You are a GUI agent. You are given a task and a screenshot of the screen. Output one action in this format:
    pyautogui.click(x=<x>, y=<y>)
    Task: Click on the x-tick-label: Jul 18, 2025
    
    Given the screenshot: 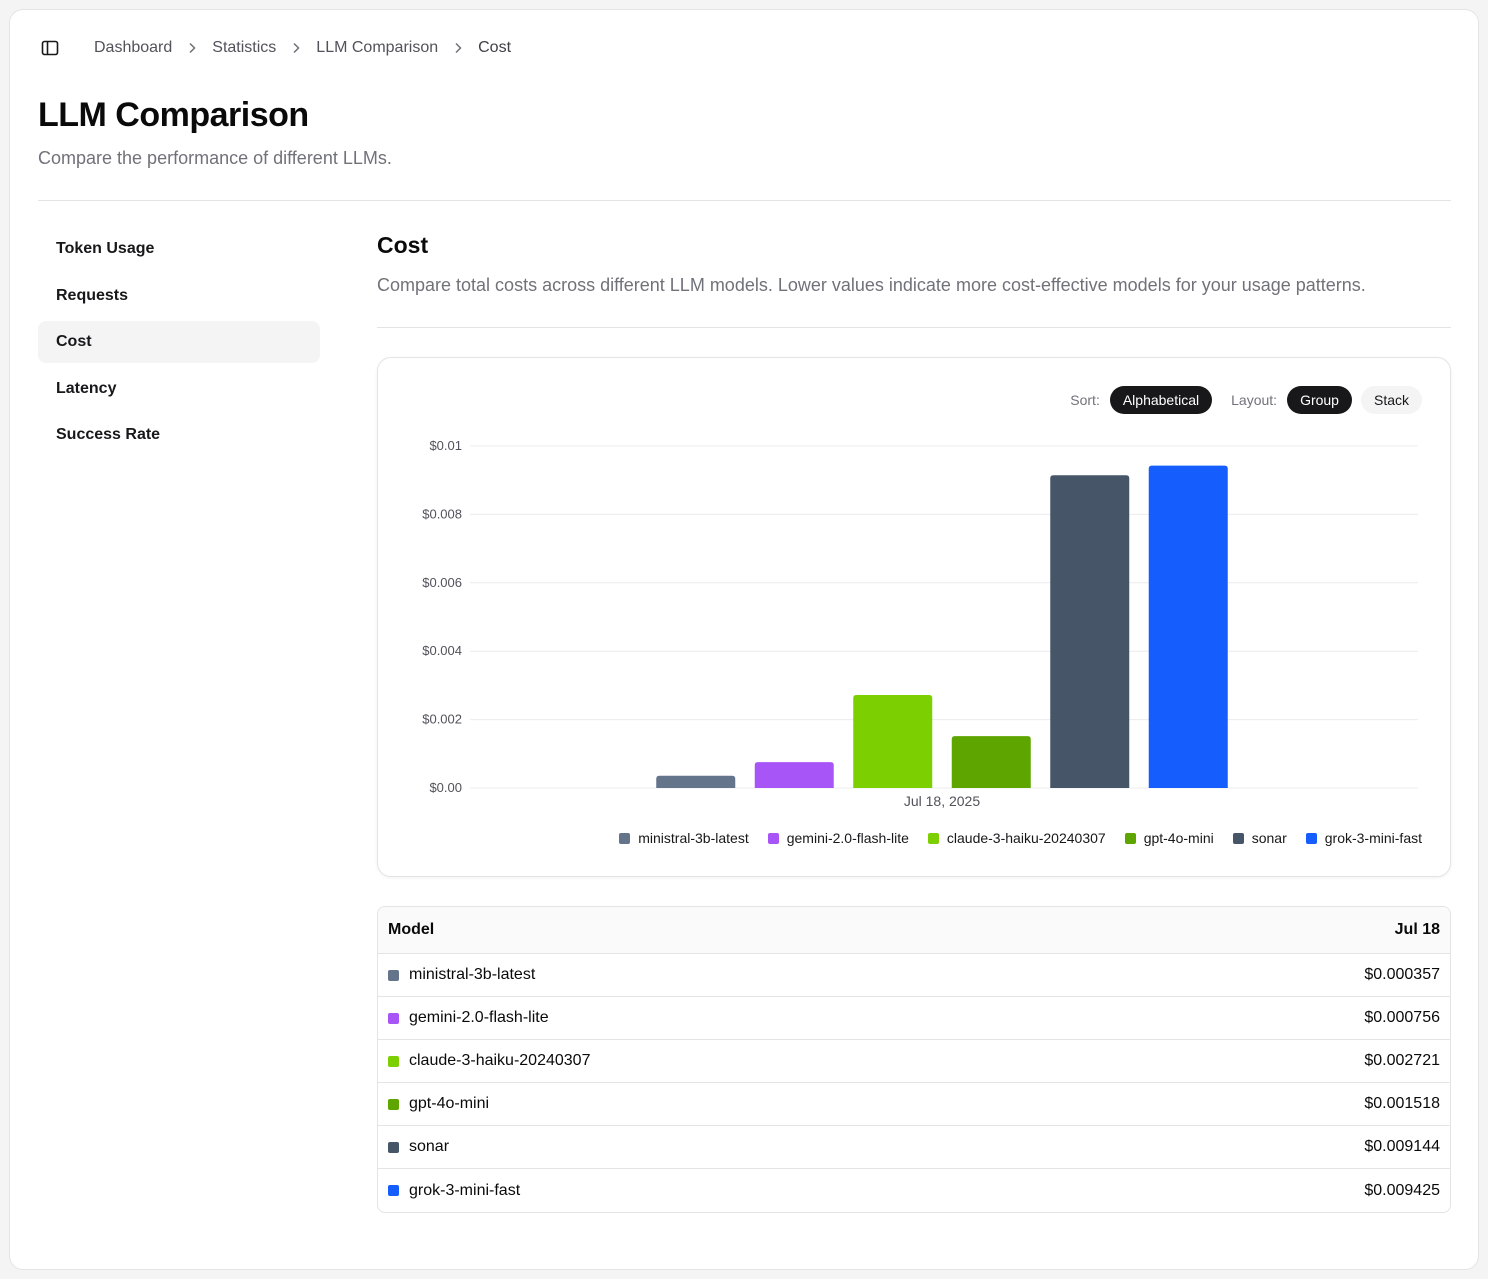 What is the action you would take?
    pyautogui.click(x=942, y=801)
    